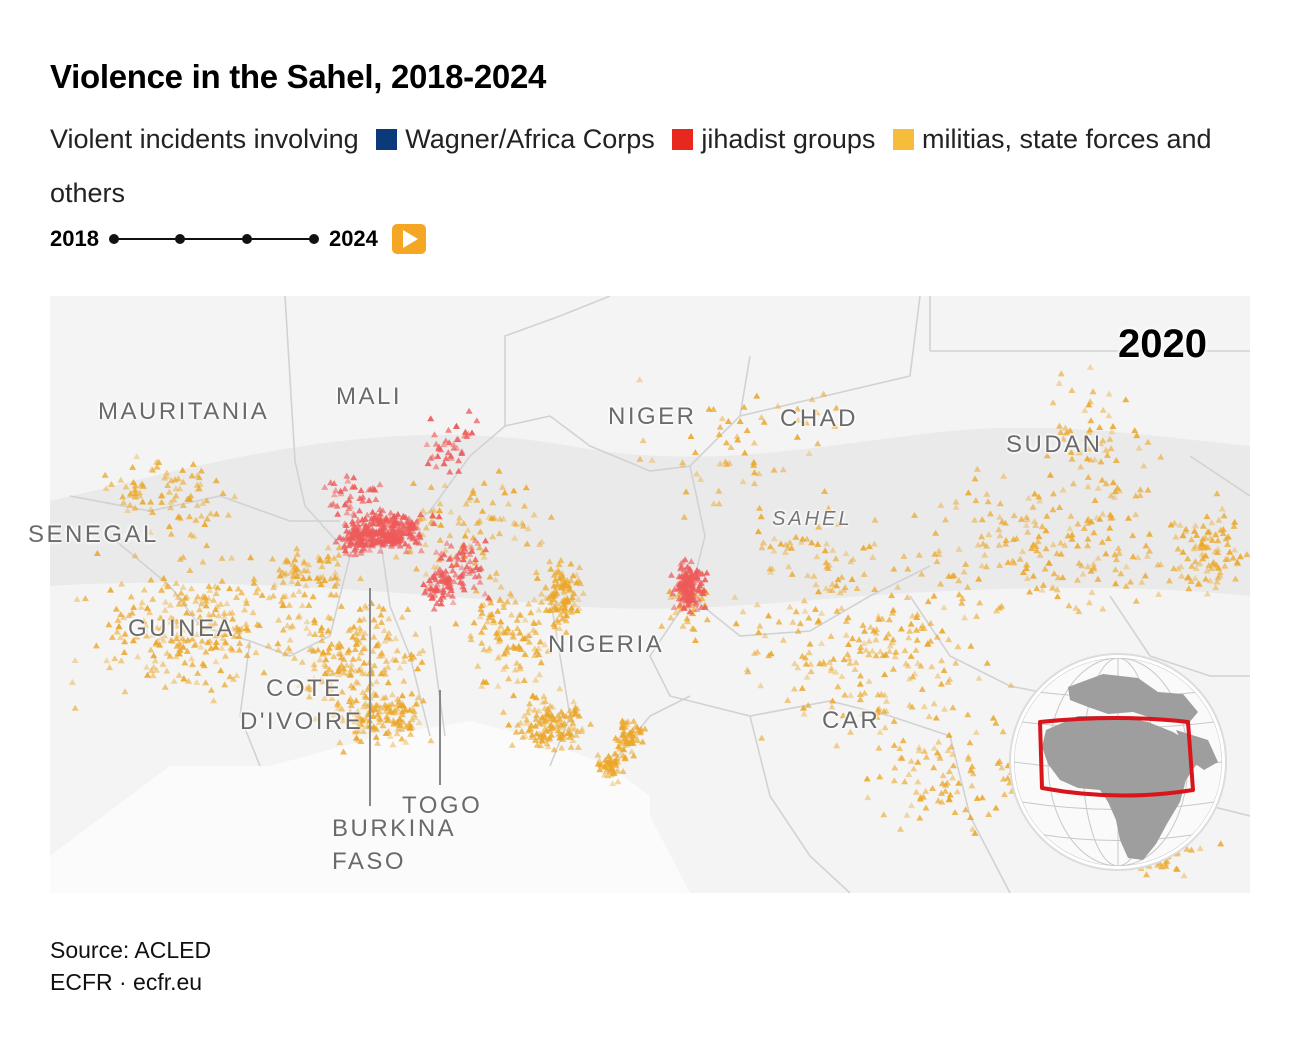  What do you see at coordinates (510, 139) in the screenshot?
I see `legend-item-wagner: Wagner/Africa Corps` at bounding box center [510, 139].